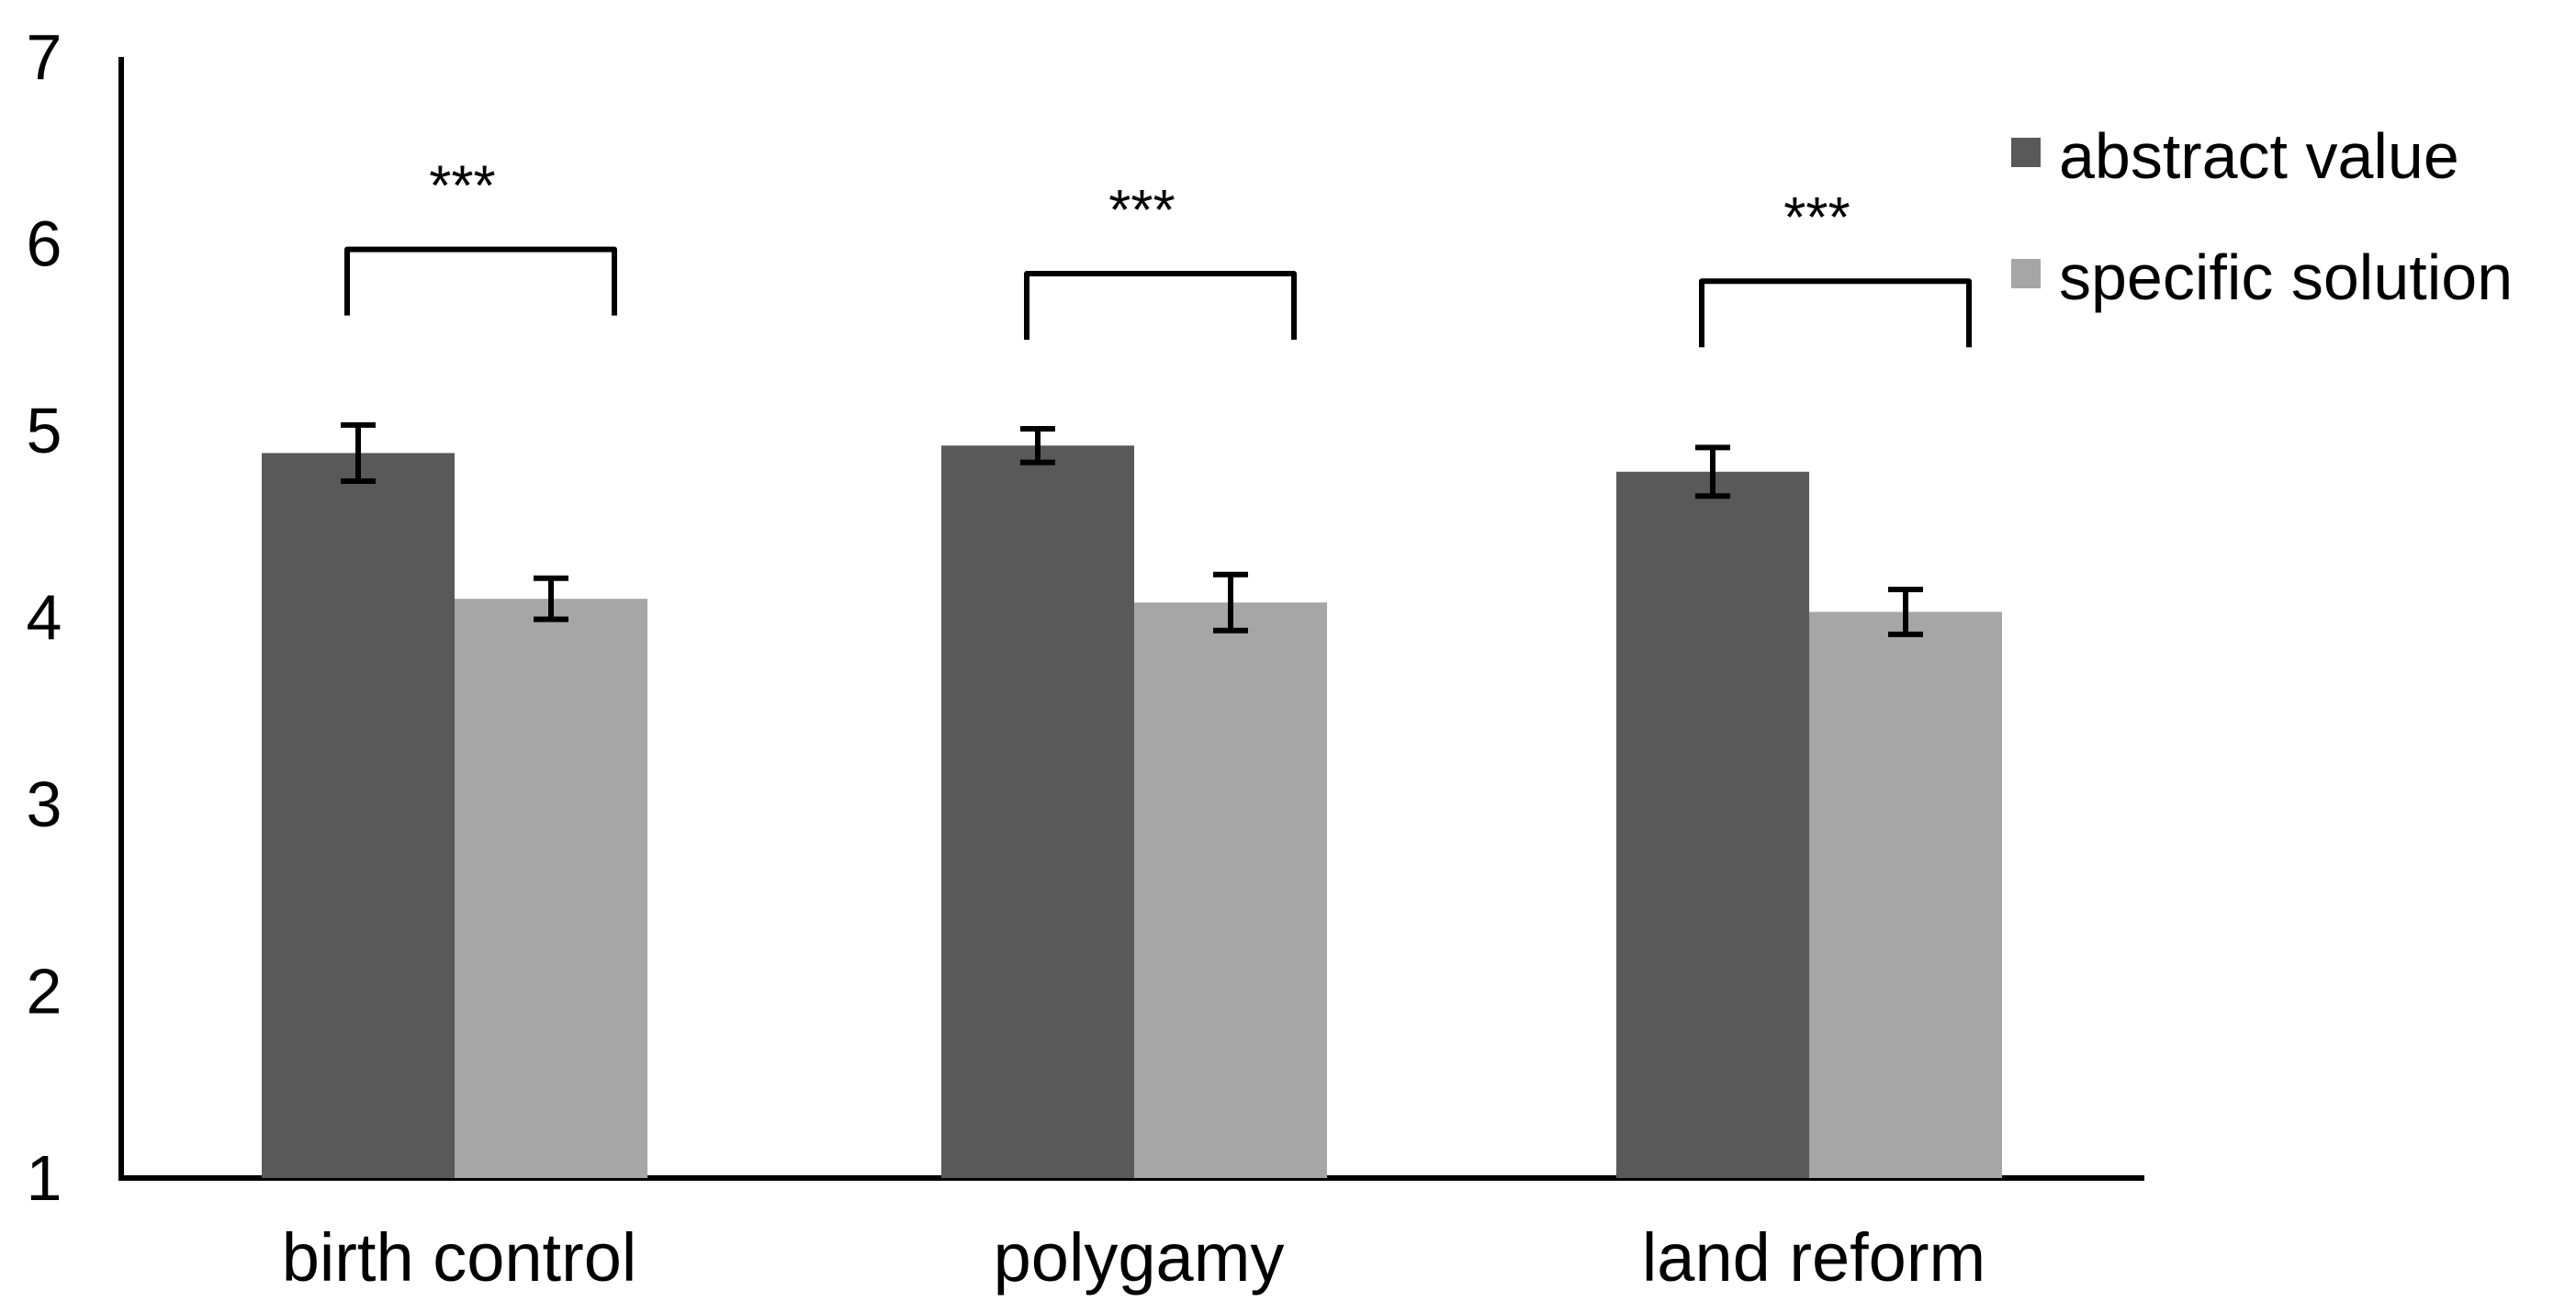 The image size is (2576, 1313). Describe the element at coordinates (551, 889) in the screenshot. I see `bar-specific-solution-birth-control` at that location.